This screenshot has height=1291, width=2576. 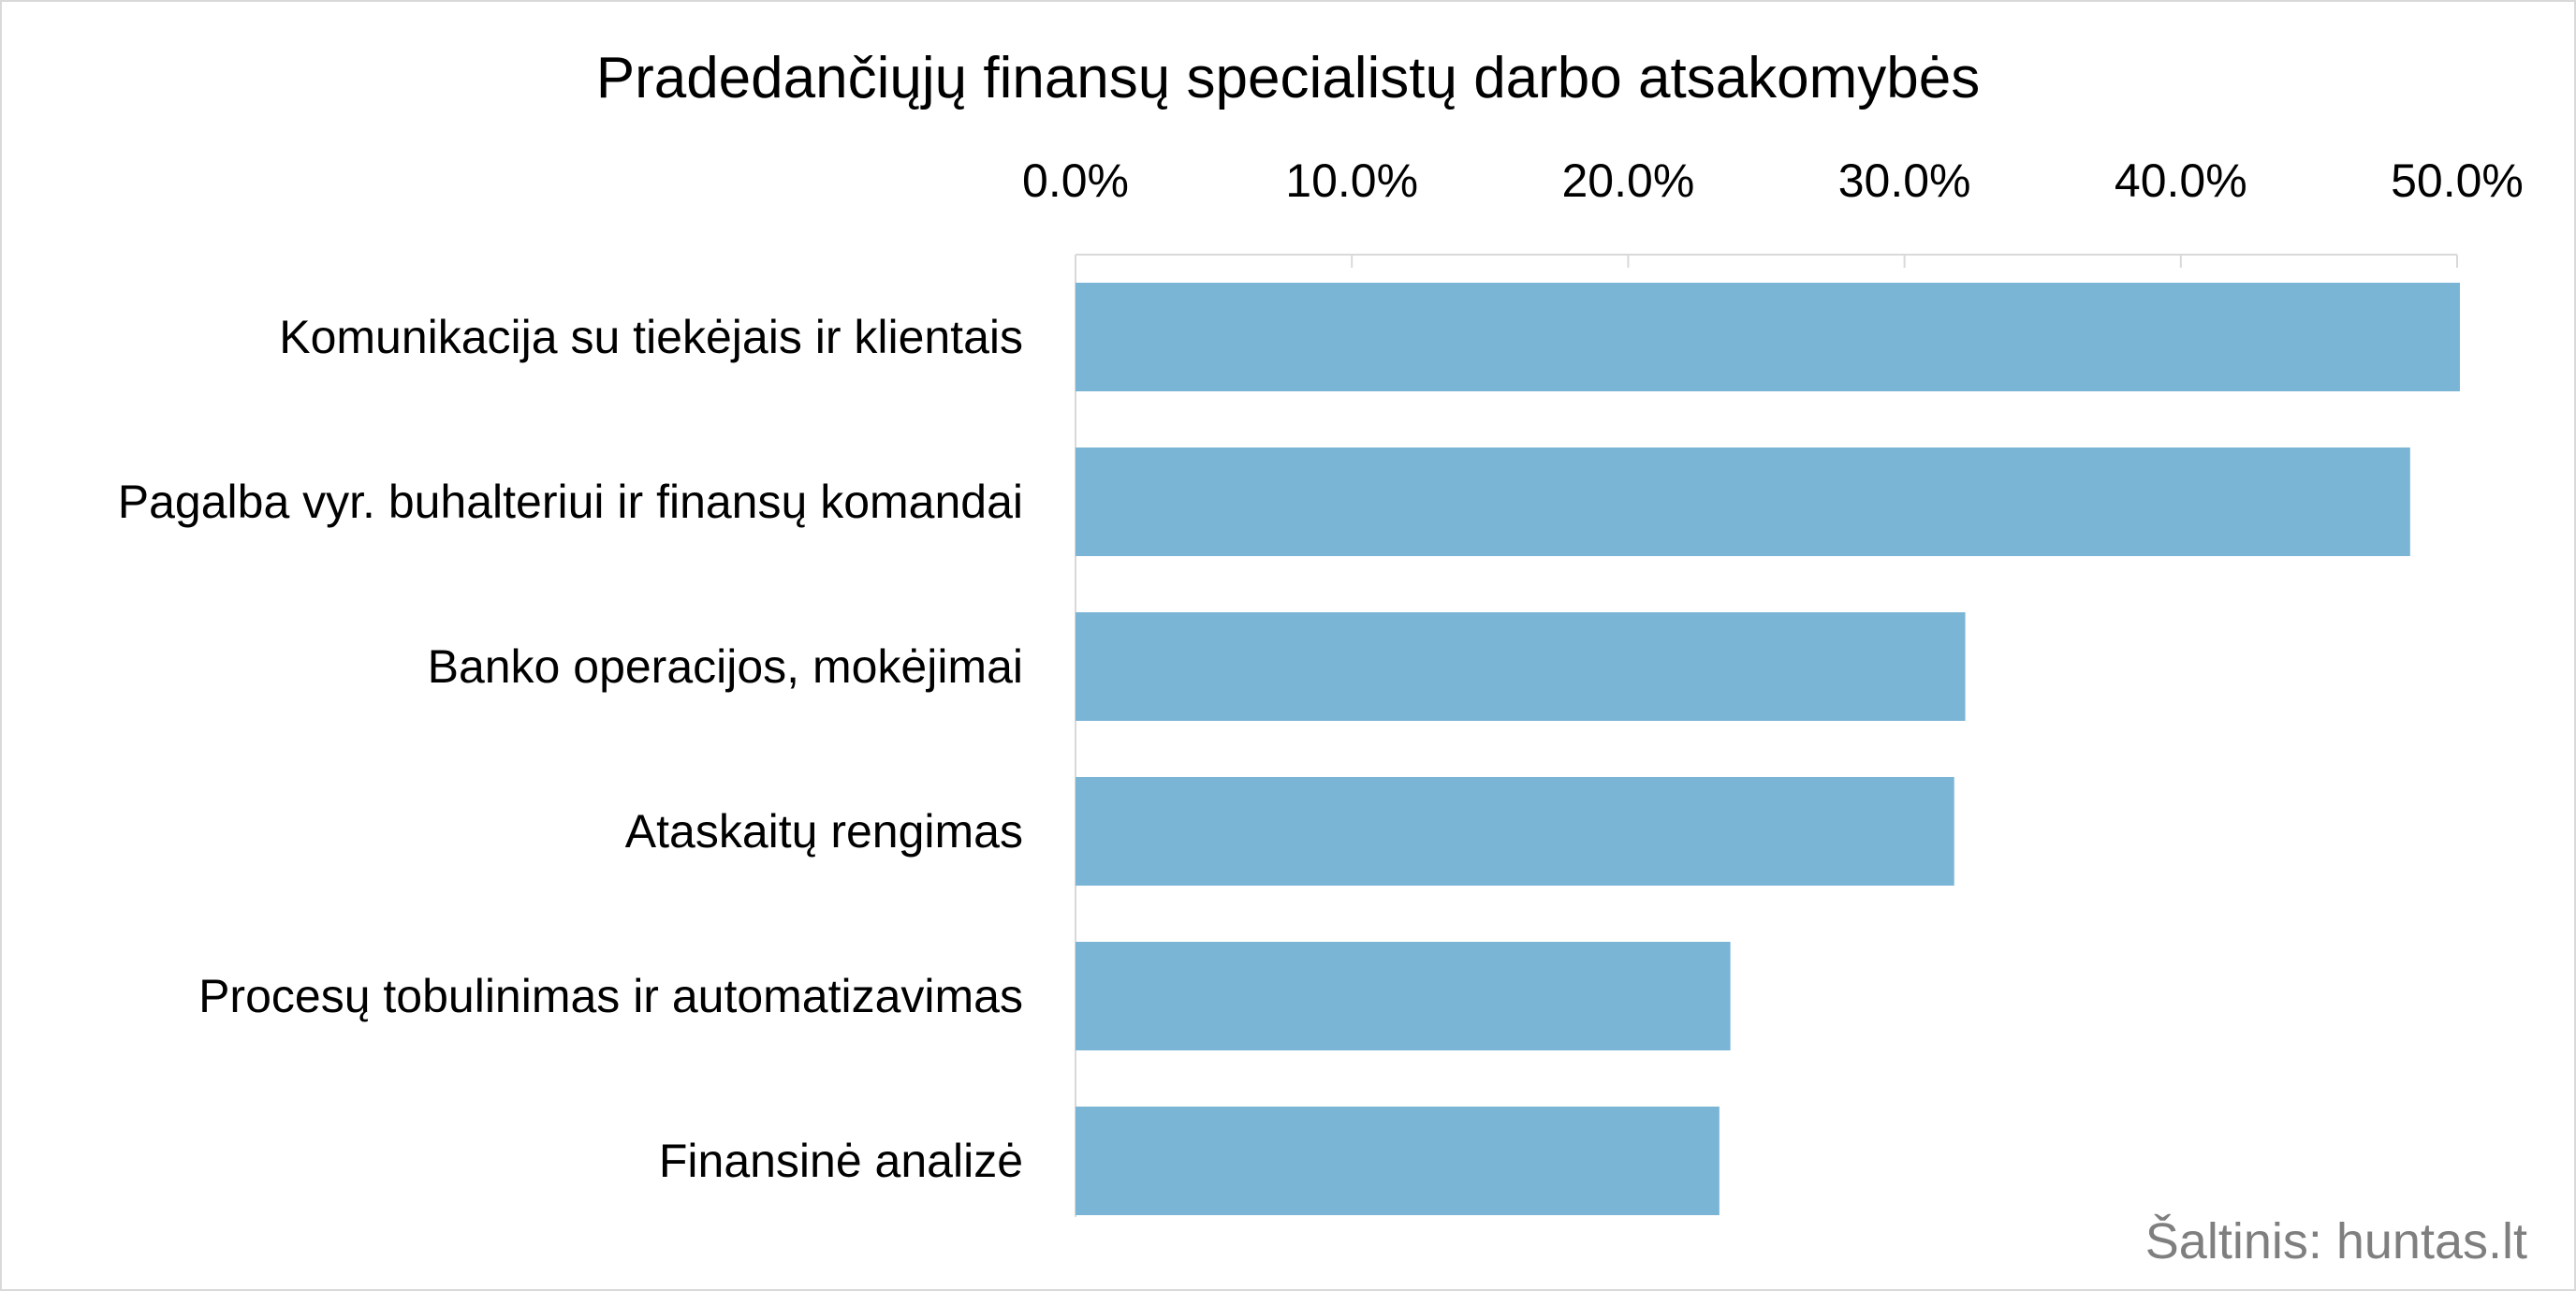 What do you see at coordinates (1904, 180) in the screenshot?
I see `x-tick-label: 30.0%` at bounding box center [1904, 180].